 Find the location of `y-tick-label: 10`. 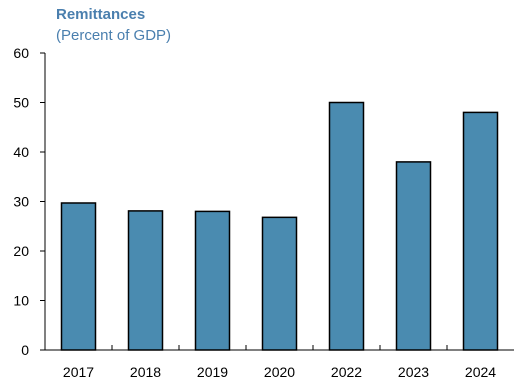

y-tick-label: 10 is located at coordinates (21, 301).